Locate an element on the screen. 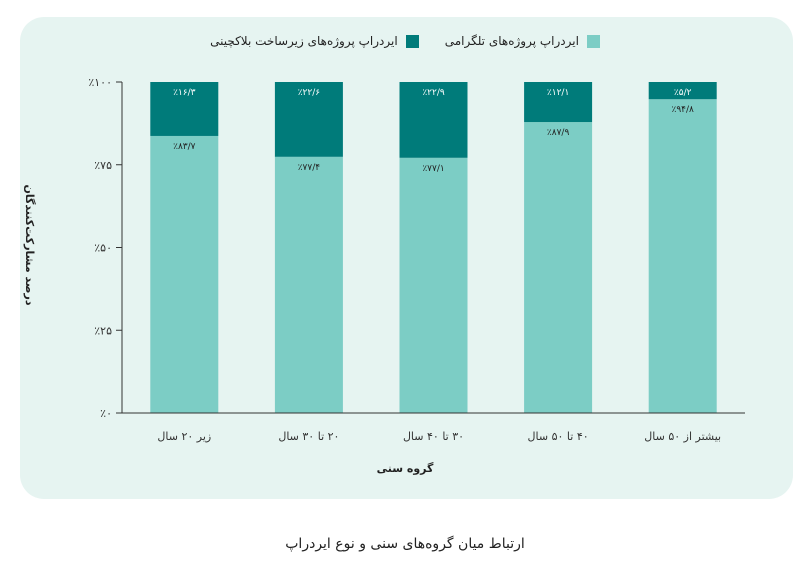 Image resolution: width=810 pixels, height=570 pixels. data-label-4-series-1: ٪۵/۲ is located at coordinates (683, 93).